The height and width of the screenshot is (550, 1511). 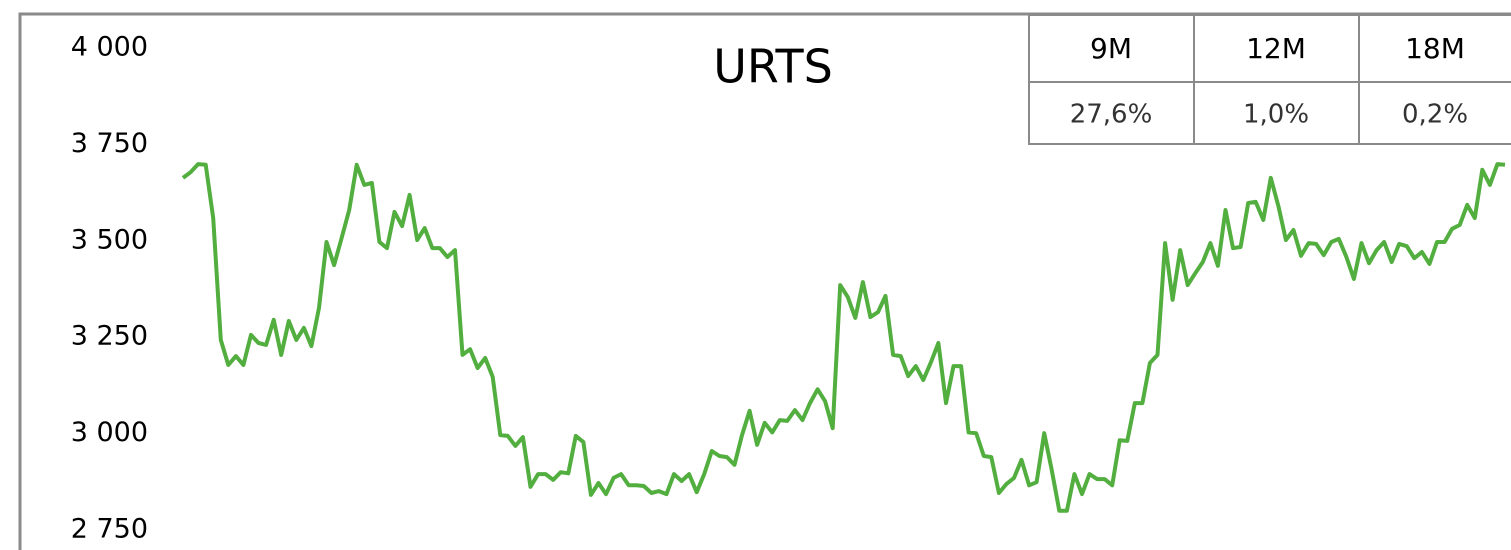 What do you see at coordinates (1435, 115) in the screenshot?
I see `table-cell: 0,2%` at bounding box center [1435, 115].